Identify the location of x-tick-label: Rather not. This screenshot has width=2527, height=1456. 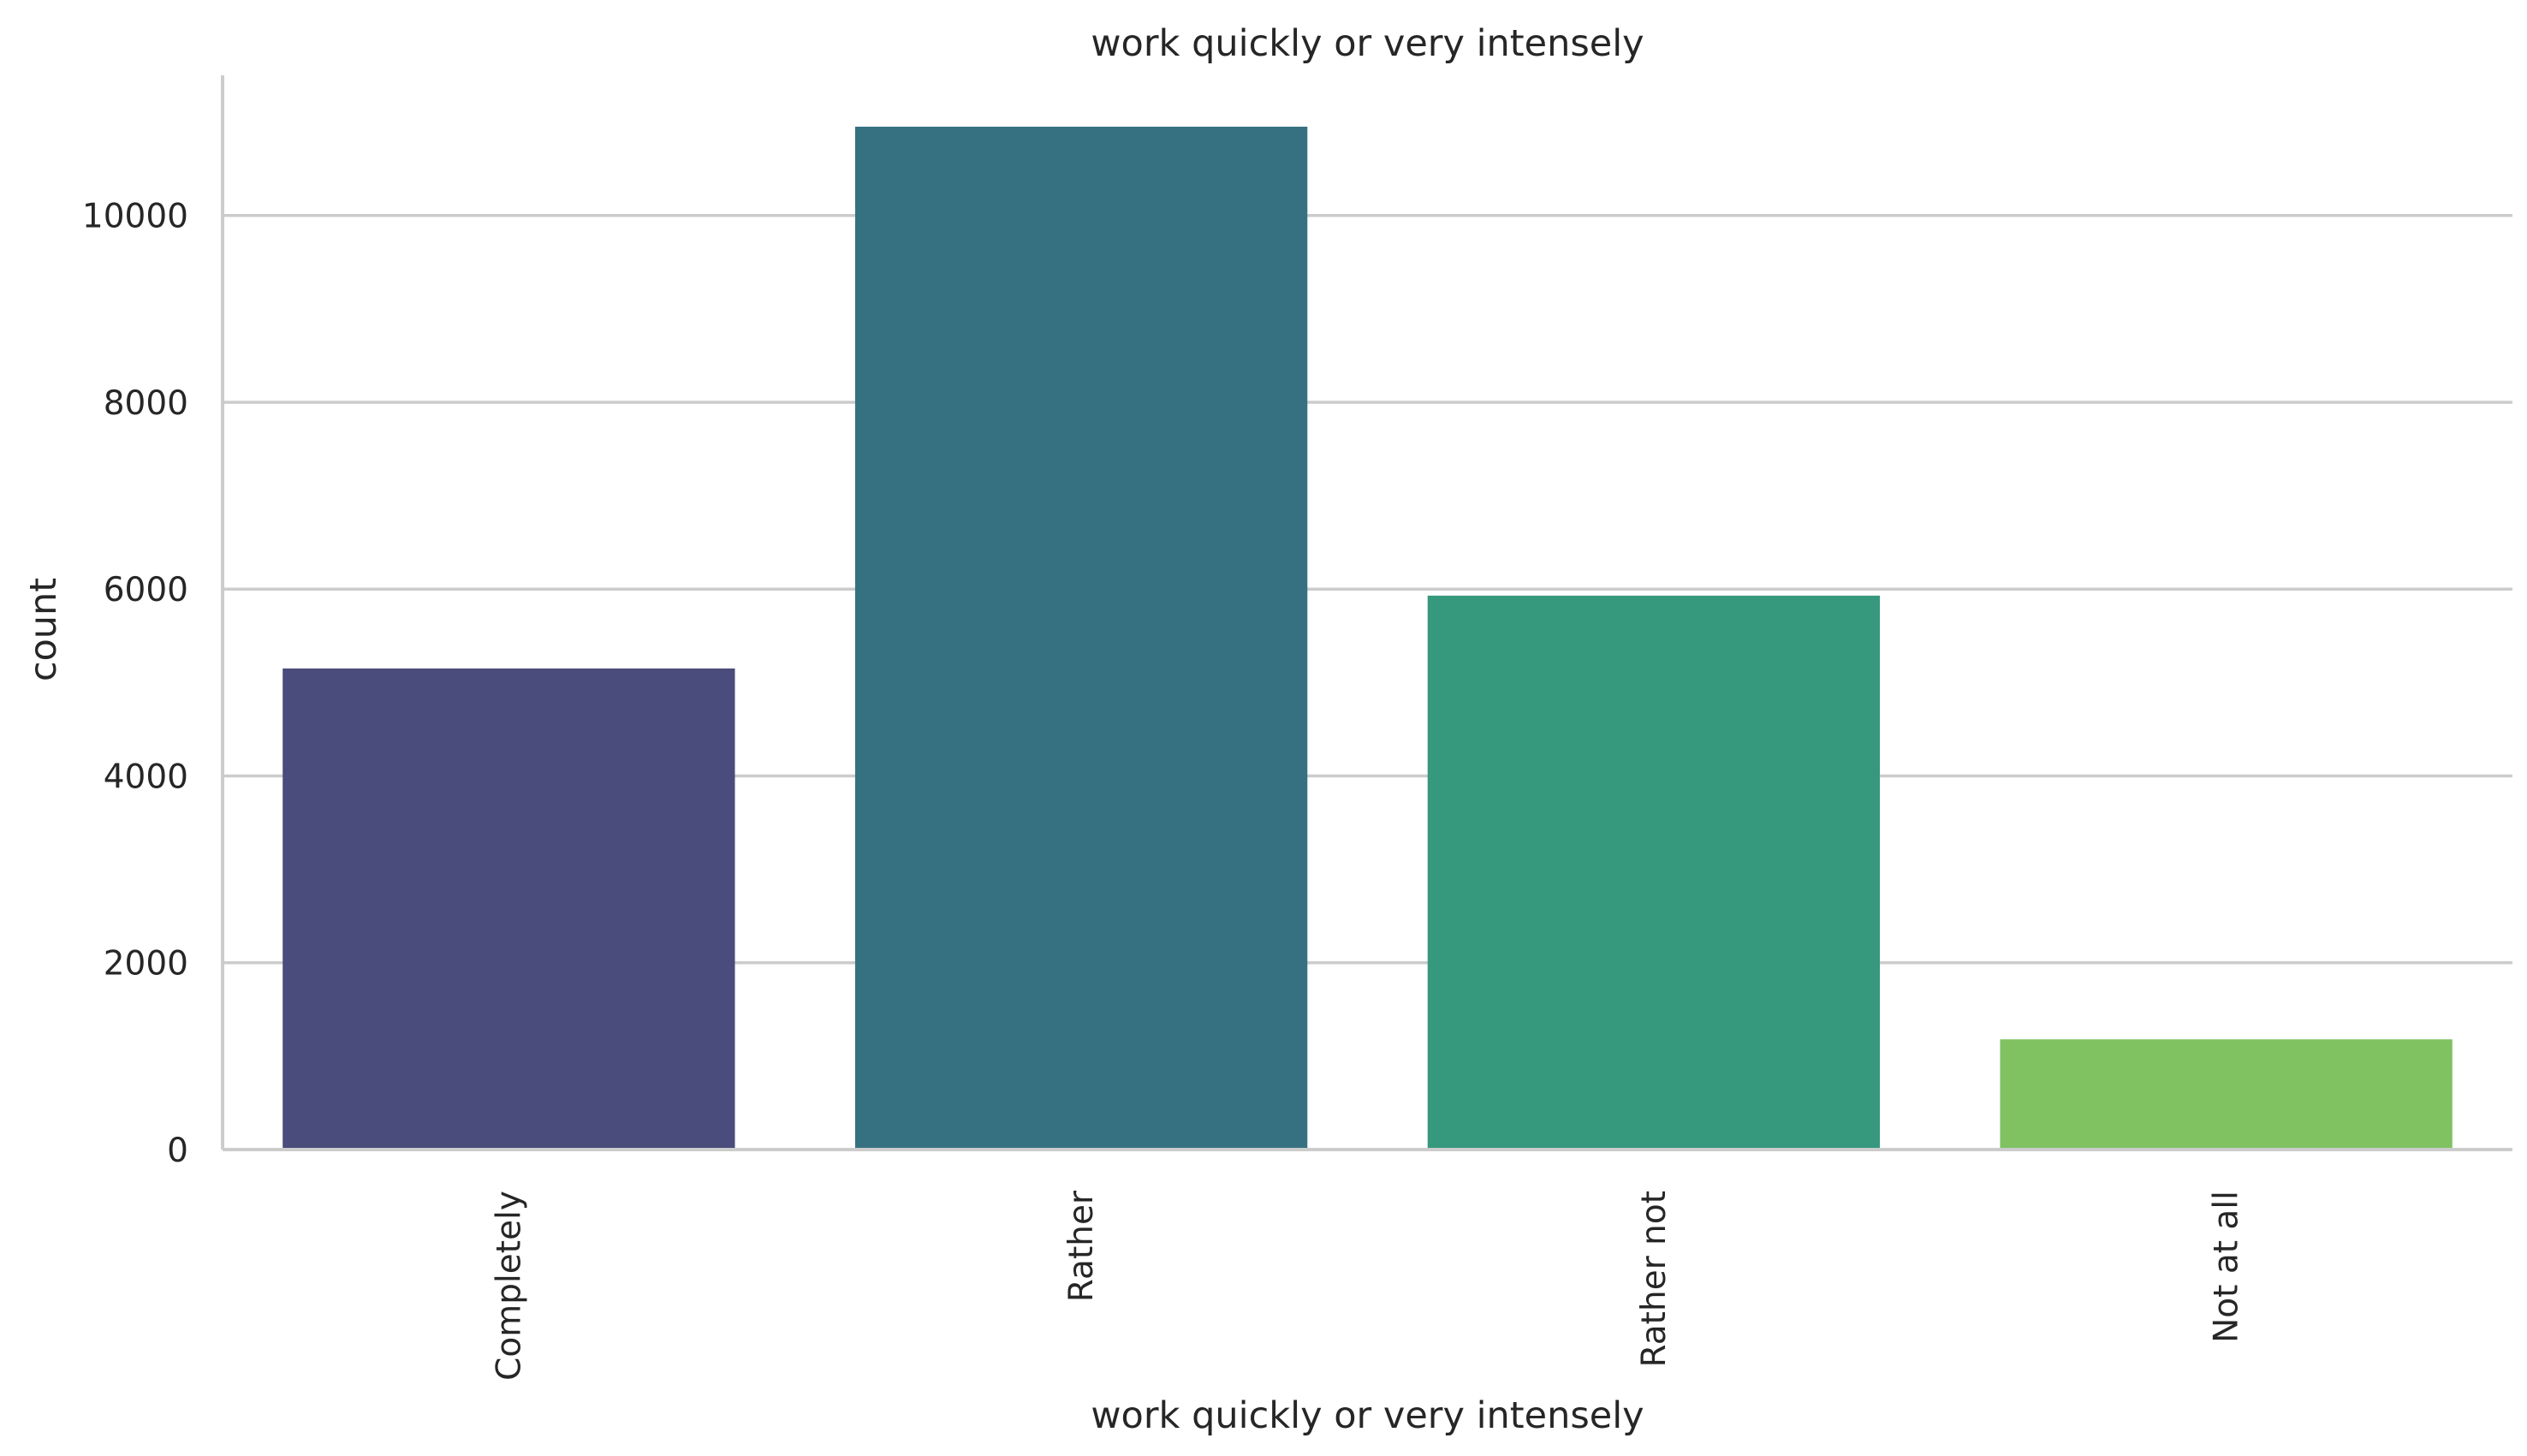
(1654, 1279).